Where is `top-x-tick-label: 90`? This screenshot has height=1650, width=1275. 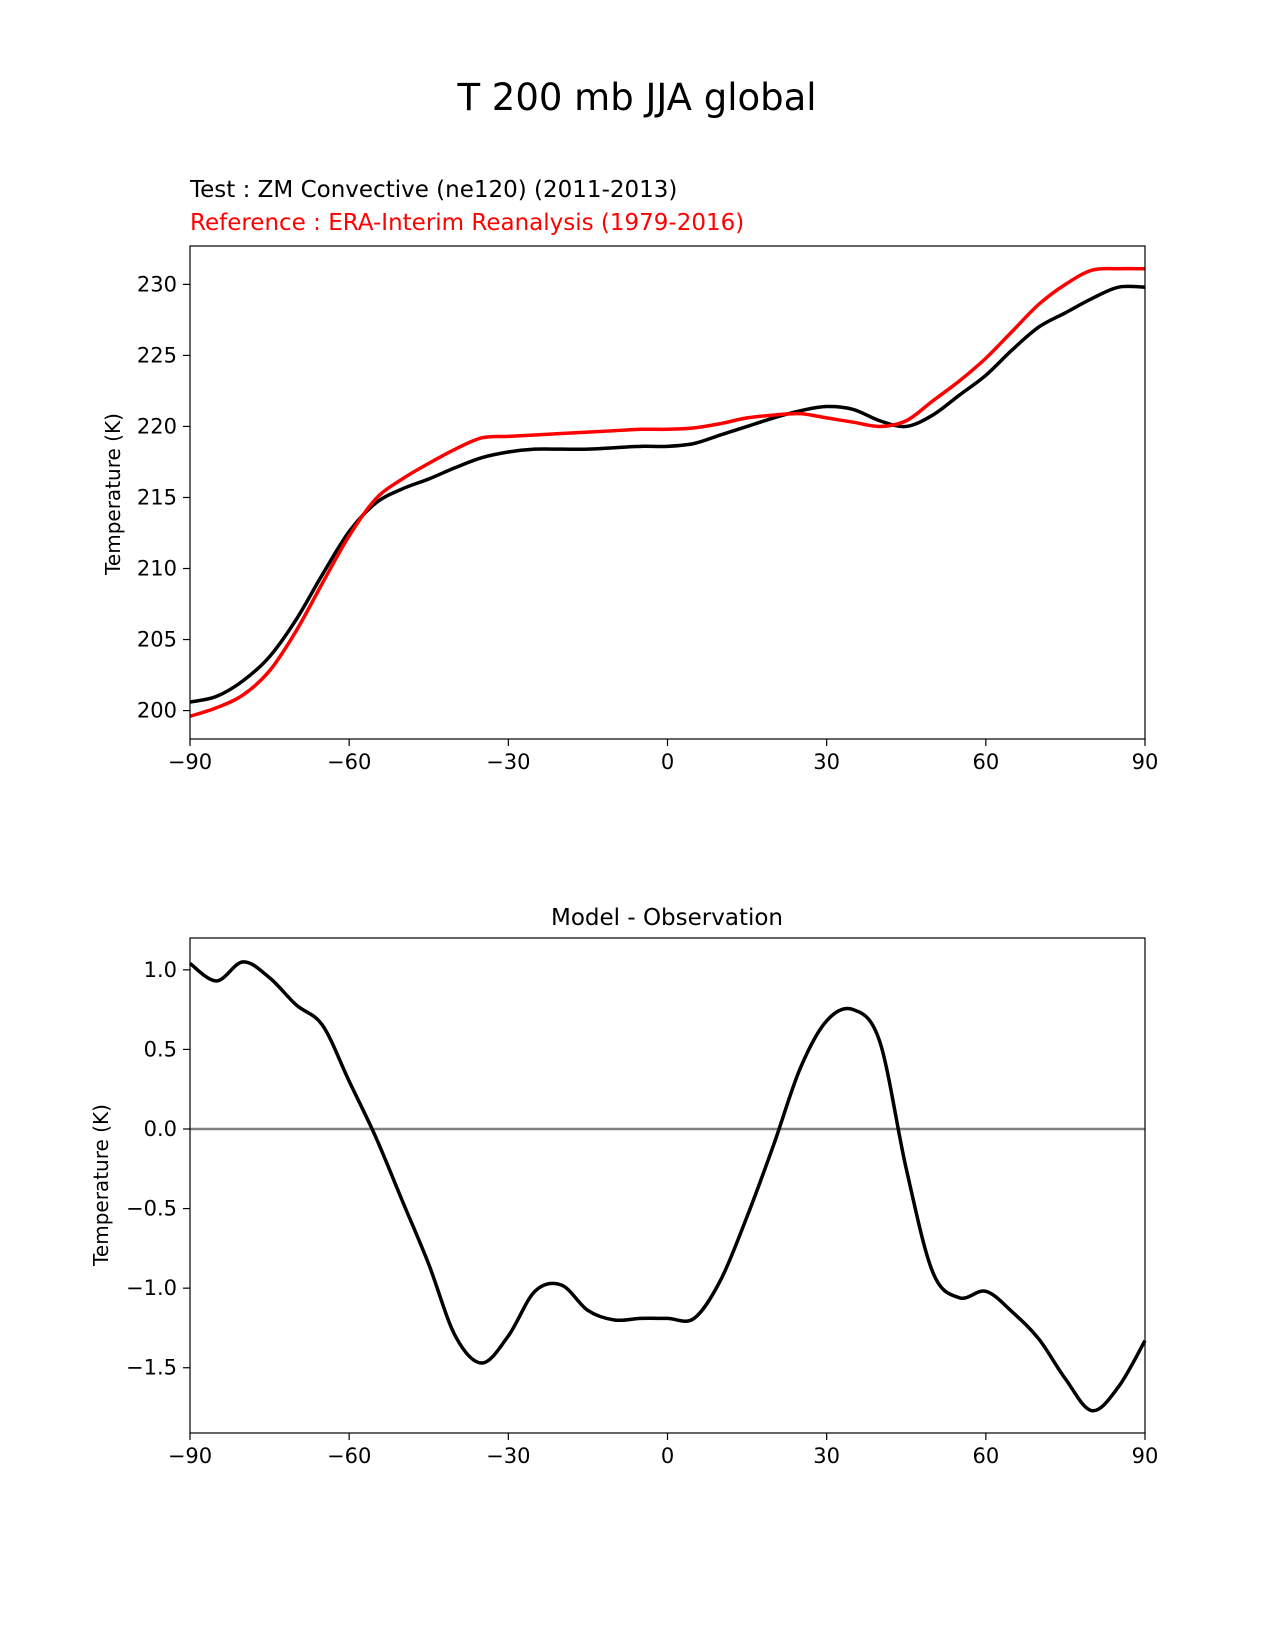
top-x-tick-label: 90 is located at coordinates (1145, 762).